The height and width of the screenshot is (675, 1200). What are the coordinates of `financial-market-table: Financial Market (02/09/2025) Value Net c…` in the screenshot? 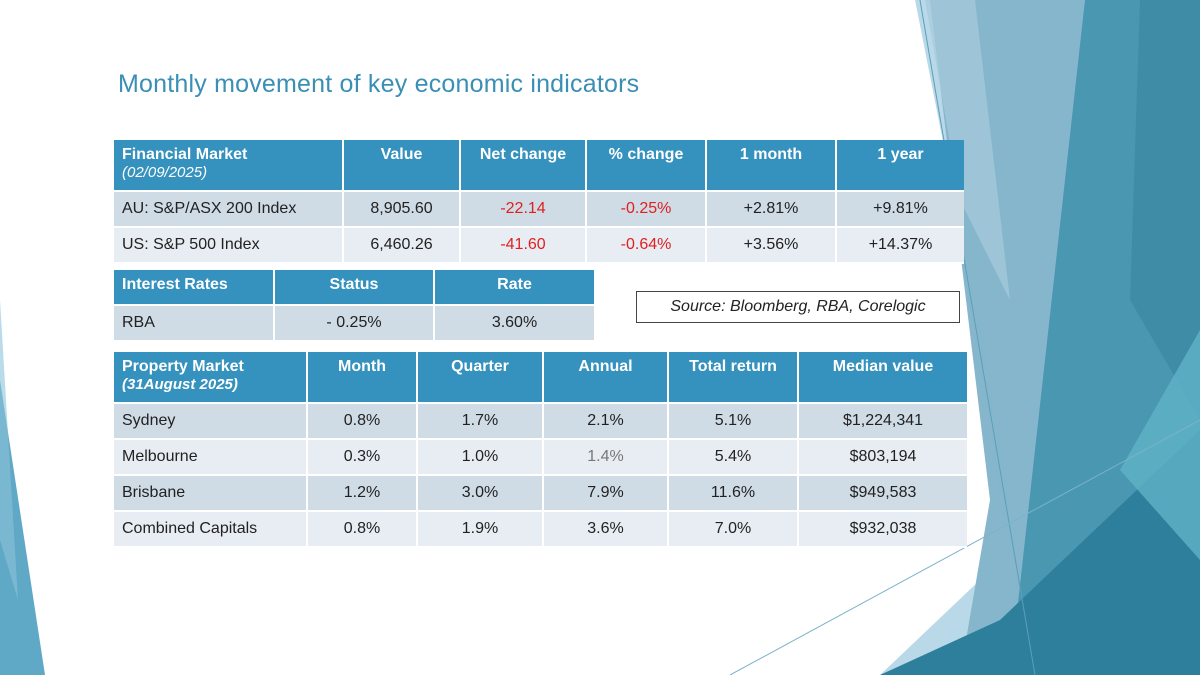 It's located at (539, 202).